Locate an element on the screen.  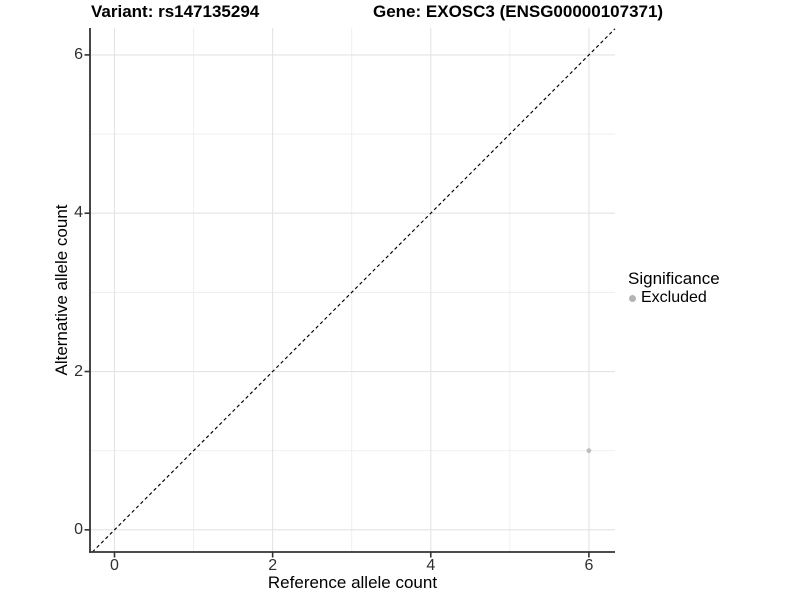
y-tick-label: 0 is located at coordinates (78, 529).